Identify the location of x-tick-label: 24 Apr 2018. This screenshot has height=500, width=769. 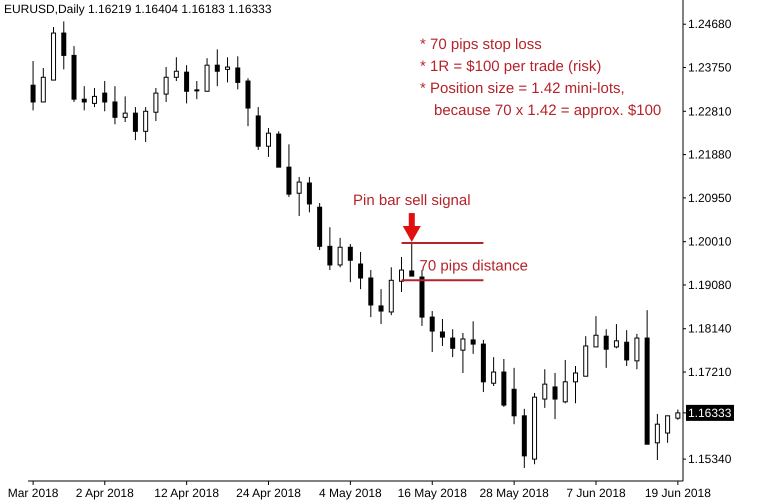
(269, 493).